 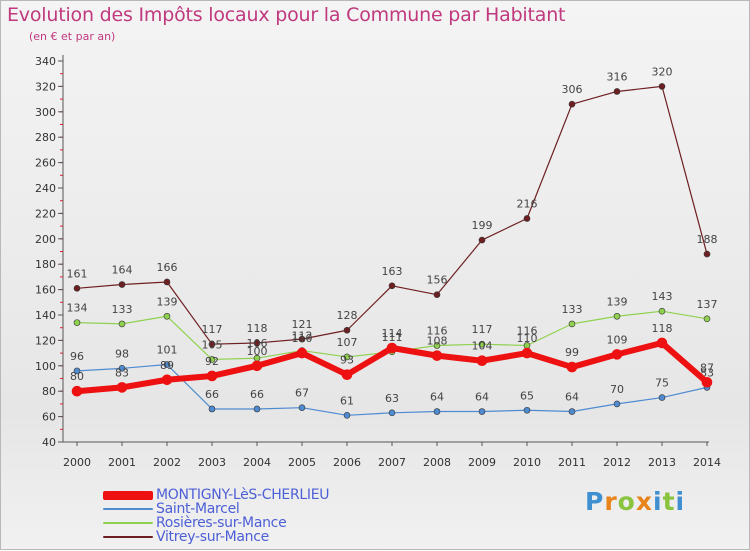 What do you see at coordinates (595, 501) in the screenshot?
I see `logo-letter: P` at bounding box center [595, 501].